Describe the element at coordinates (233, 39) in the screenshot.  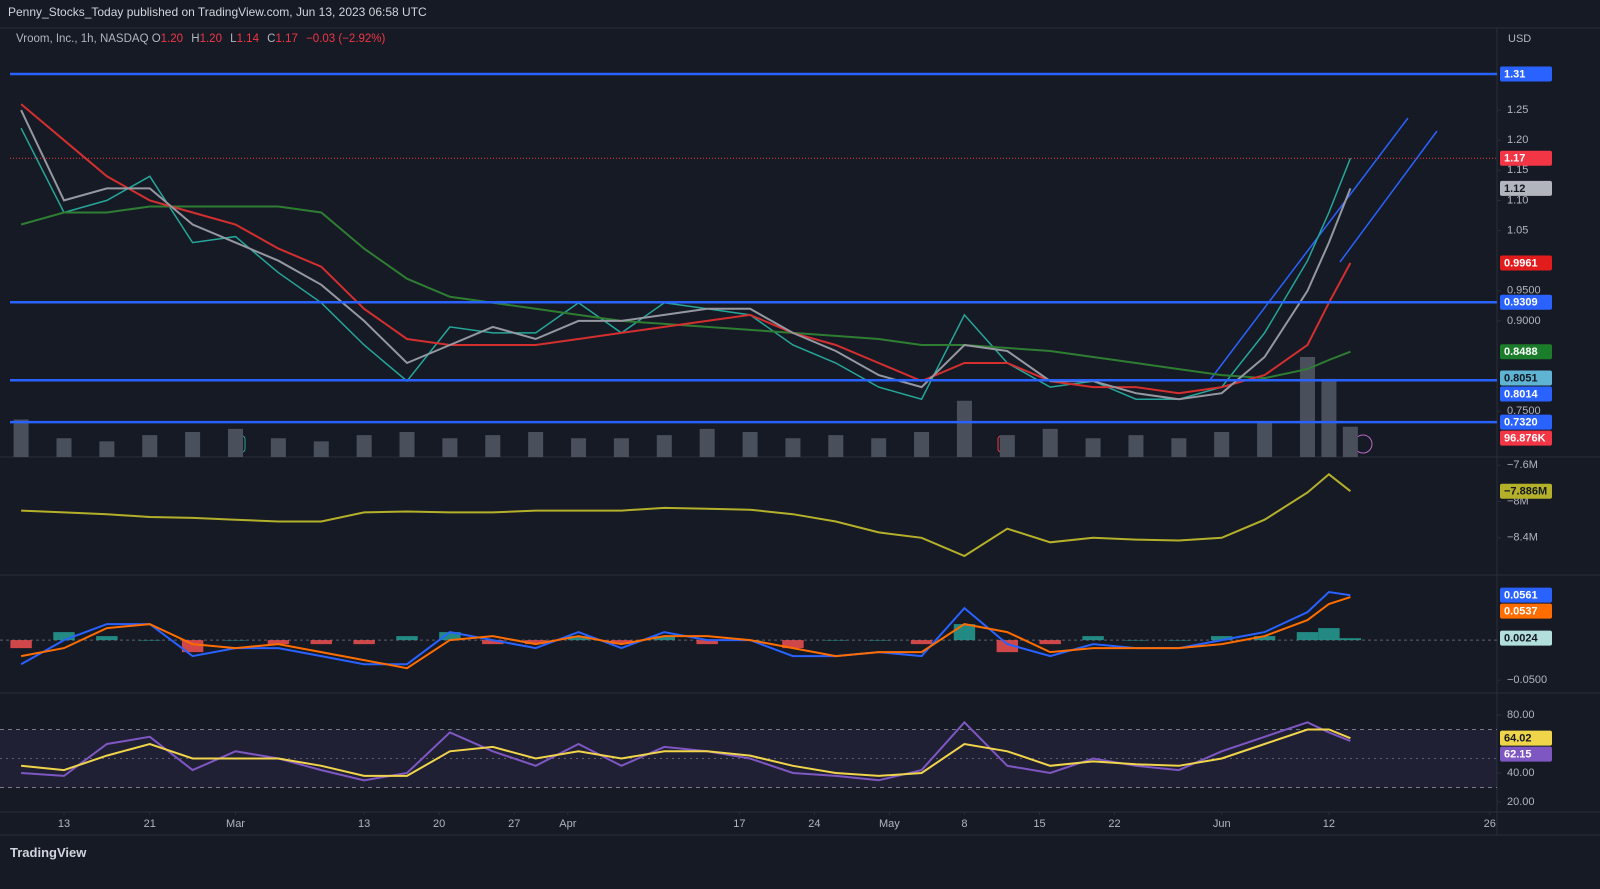
I see `ohlc-key: L` at that location.